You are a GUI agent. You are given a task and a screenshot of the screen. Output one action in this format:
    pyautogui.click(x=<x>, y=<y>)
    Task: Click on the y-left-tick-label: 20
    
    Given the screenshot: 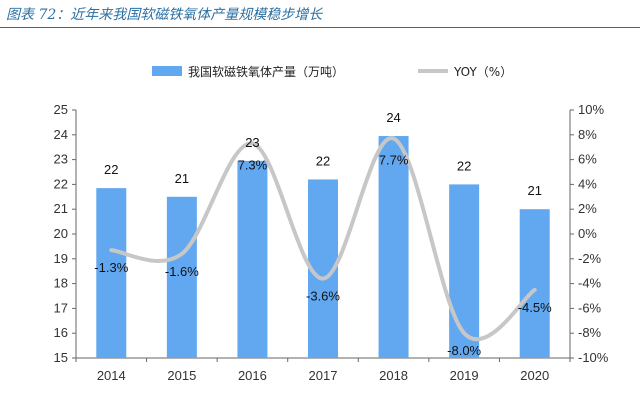 What is the action you would take?
    pyautogui.click(x=61, y=233)
    